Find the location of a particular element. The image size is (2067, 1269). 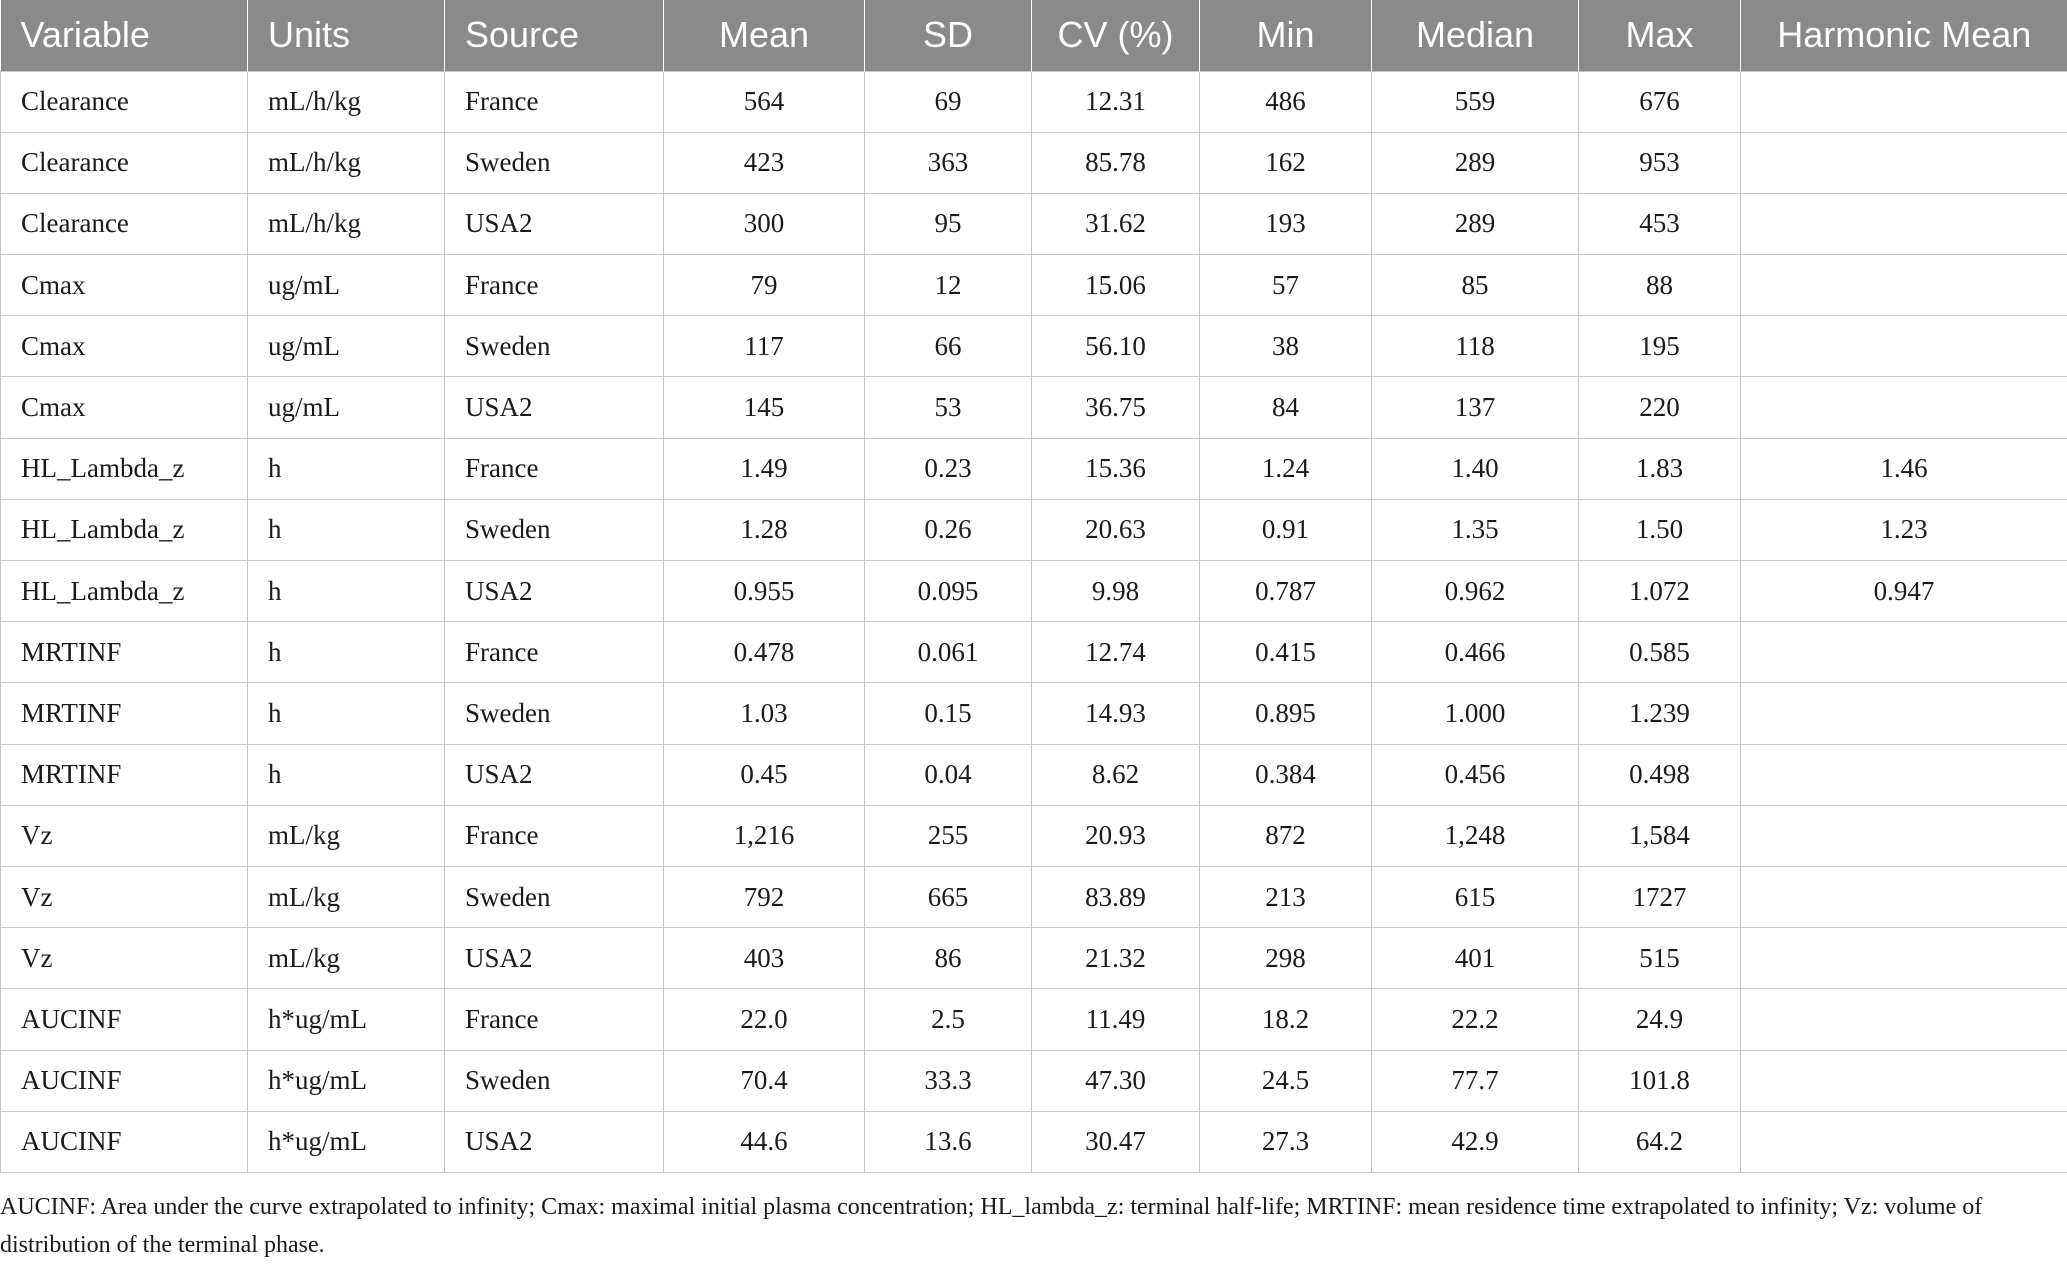

table-cell: 453 is located at coordinates (1659, 224).